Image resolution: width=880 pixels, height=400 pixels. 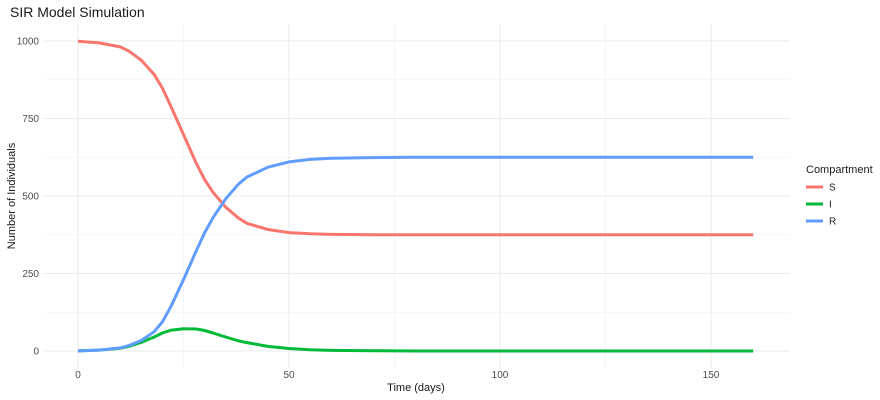 What do you see at coordinates (416, 388) in the screenshot?
I see `x-axis-title: Time (days)` at bounding box center [416, 388].